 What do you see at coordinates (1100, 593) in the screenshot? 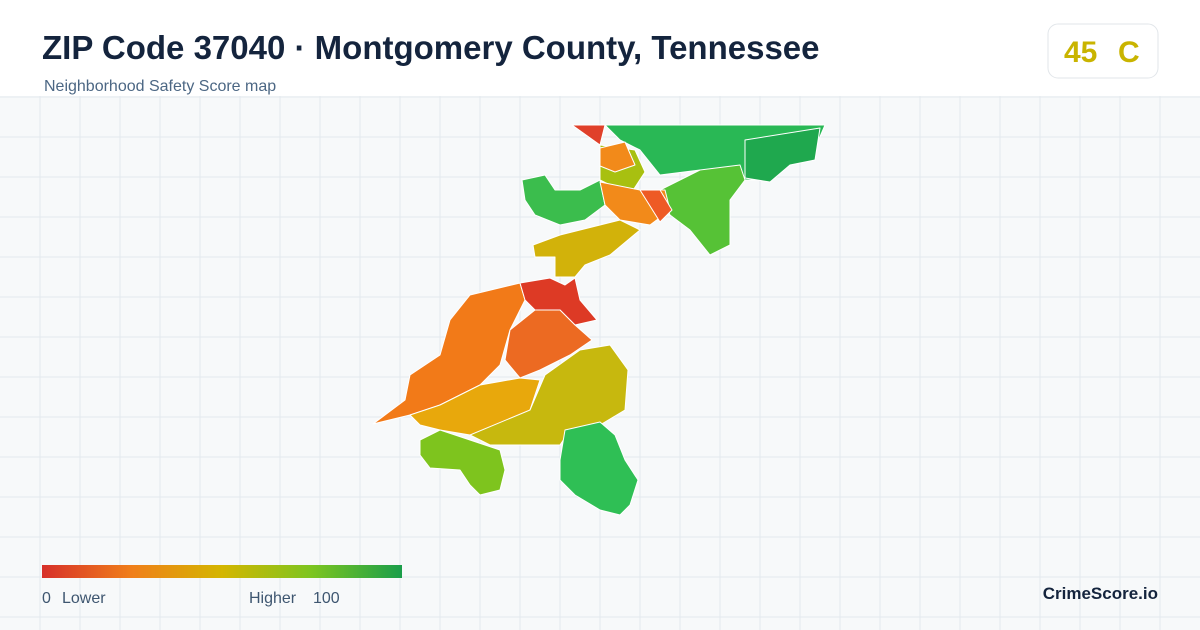
I see `brand: CrimeScore.io` at bounding box center [1100, 593].